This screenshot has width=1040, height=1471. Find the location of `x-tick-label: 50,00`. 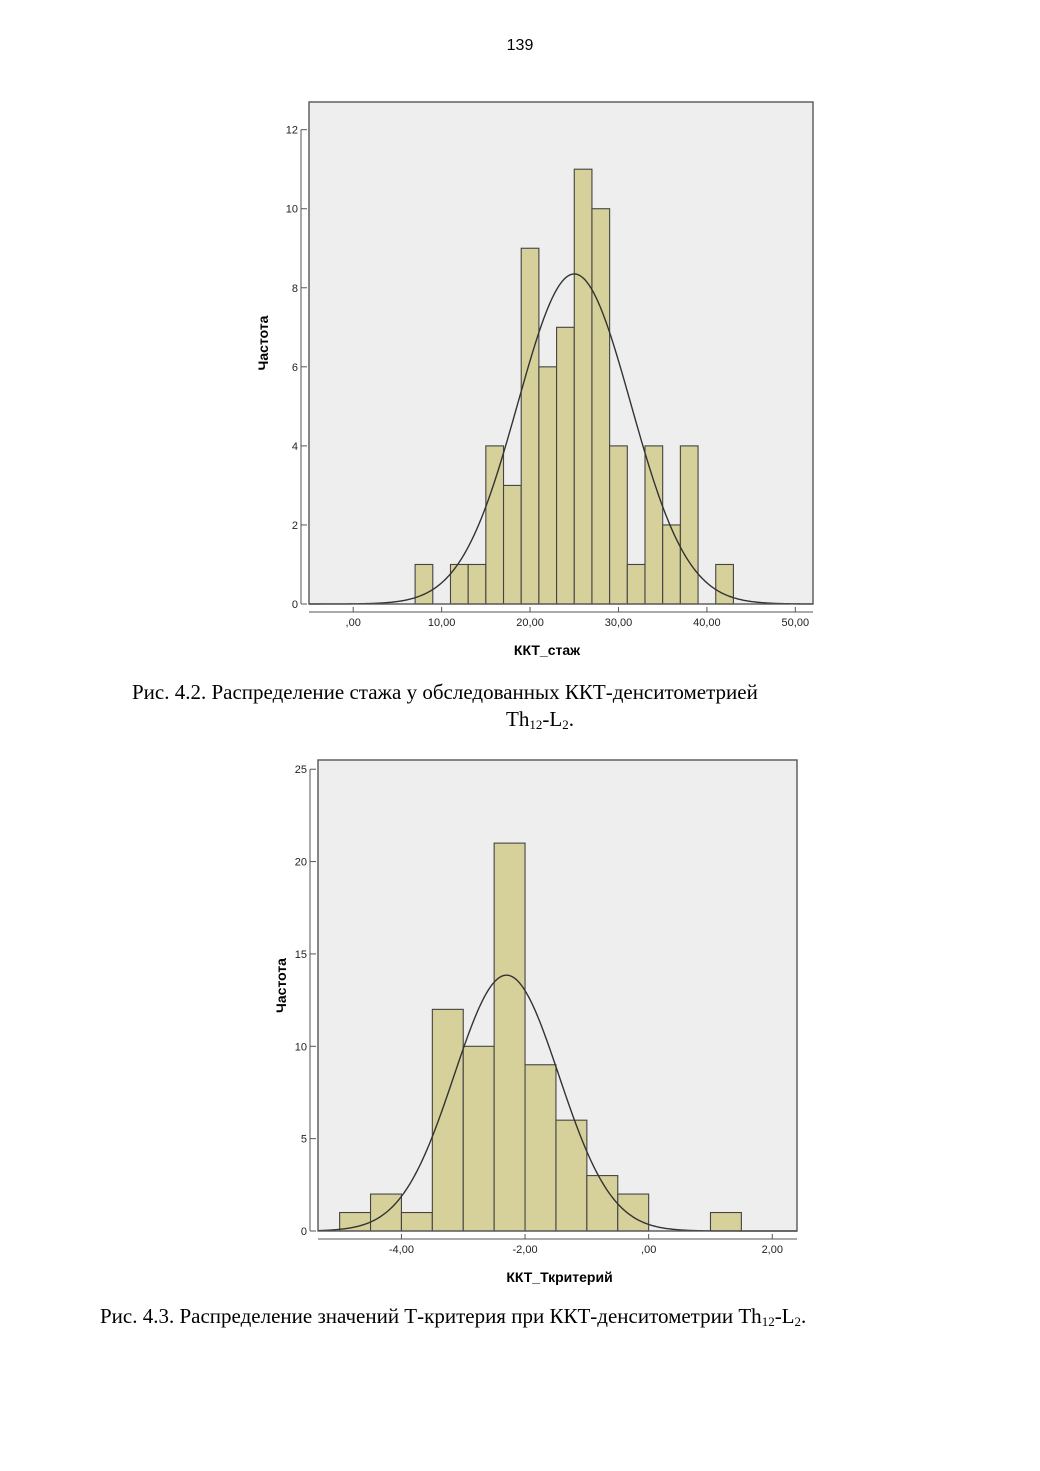

x-tick-label: 50,00 is located at coordinates (796, 623).